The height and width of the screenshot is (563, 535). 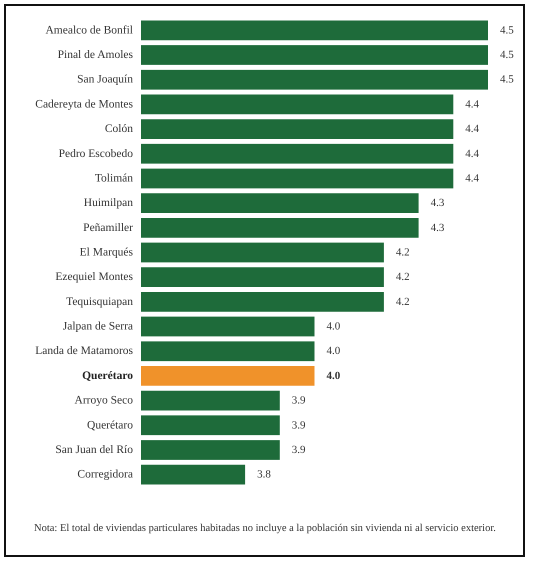 I want to click on y-tick-label: Amealco de Bonfil, so click(x=89, y=30).